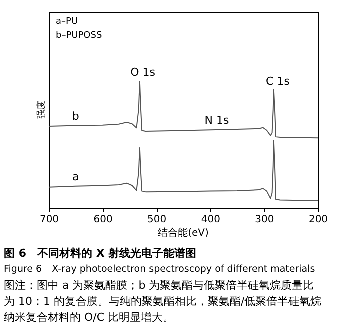 The width and height of the screenshot is (347, 332). I want to click on annotation: N 1s, so click(217, 120).